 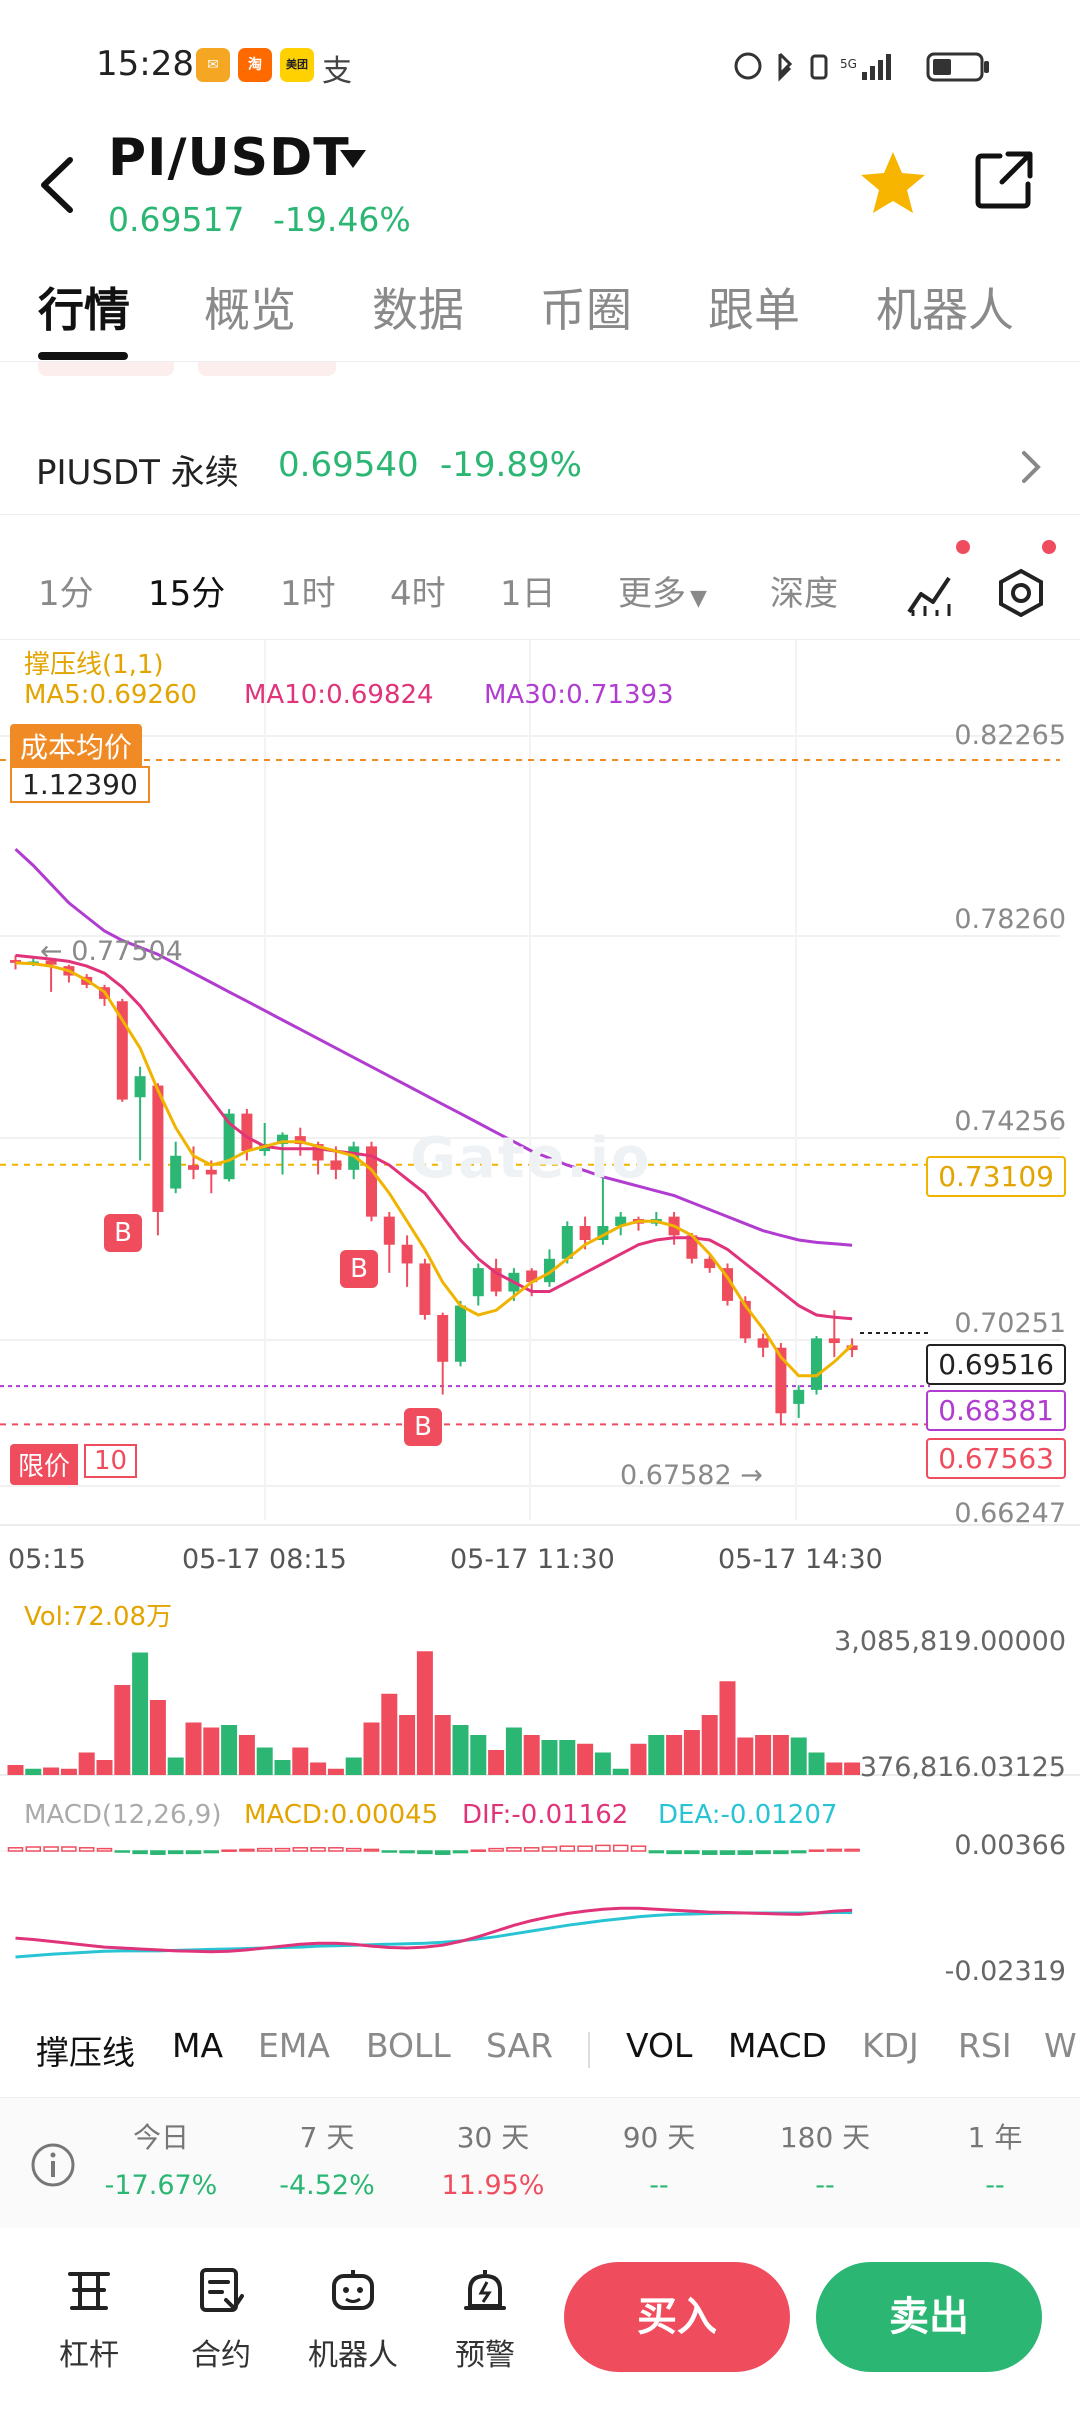 I want to click on meituan-app-icon: 美团, so click(x=297, y=65).